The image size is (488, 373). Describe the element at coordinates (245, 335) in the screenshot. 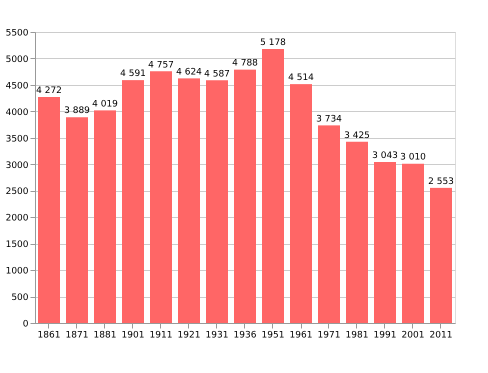

I see `x-tick-label: 1936` at that location.